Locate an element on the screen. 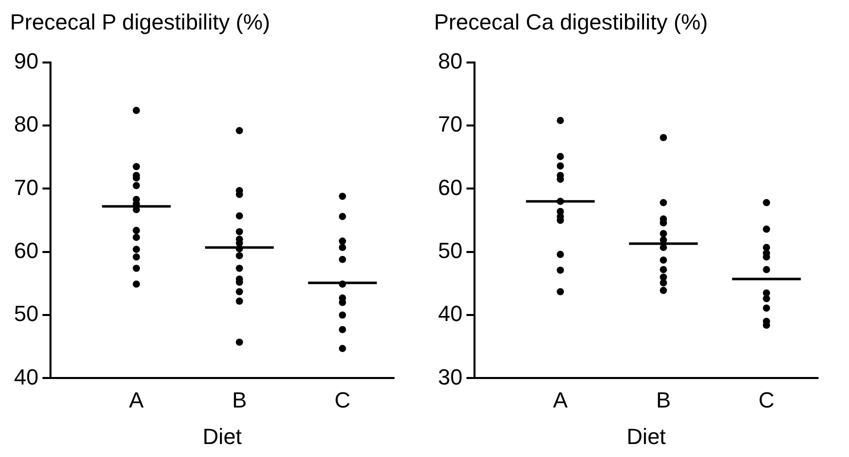 Image resolution: width=849 pixels, height=457 pixels. y-tick-label: 90 is located at coordinates (26, 61).